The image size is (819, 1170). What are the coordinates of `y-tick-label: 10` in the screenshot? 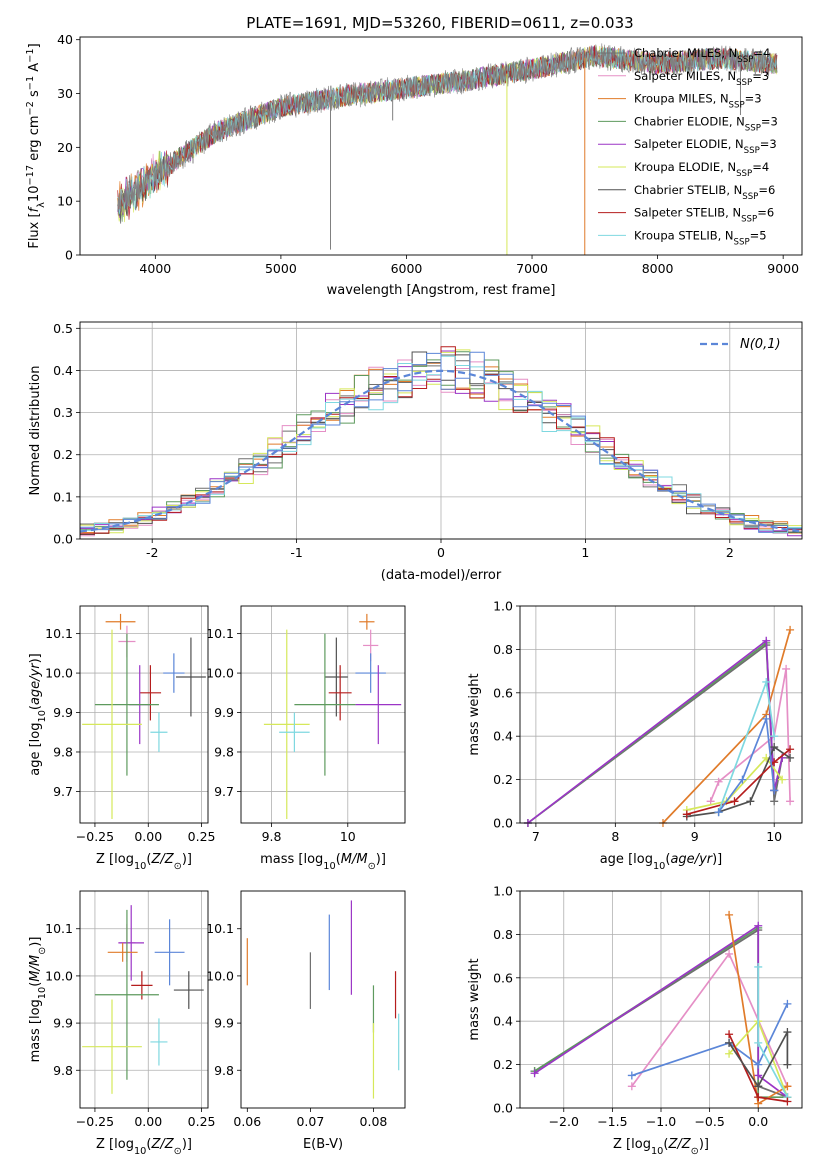 It's located at (65, 201).